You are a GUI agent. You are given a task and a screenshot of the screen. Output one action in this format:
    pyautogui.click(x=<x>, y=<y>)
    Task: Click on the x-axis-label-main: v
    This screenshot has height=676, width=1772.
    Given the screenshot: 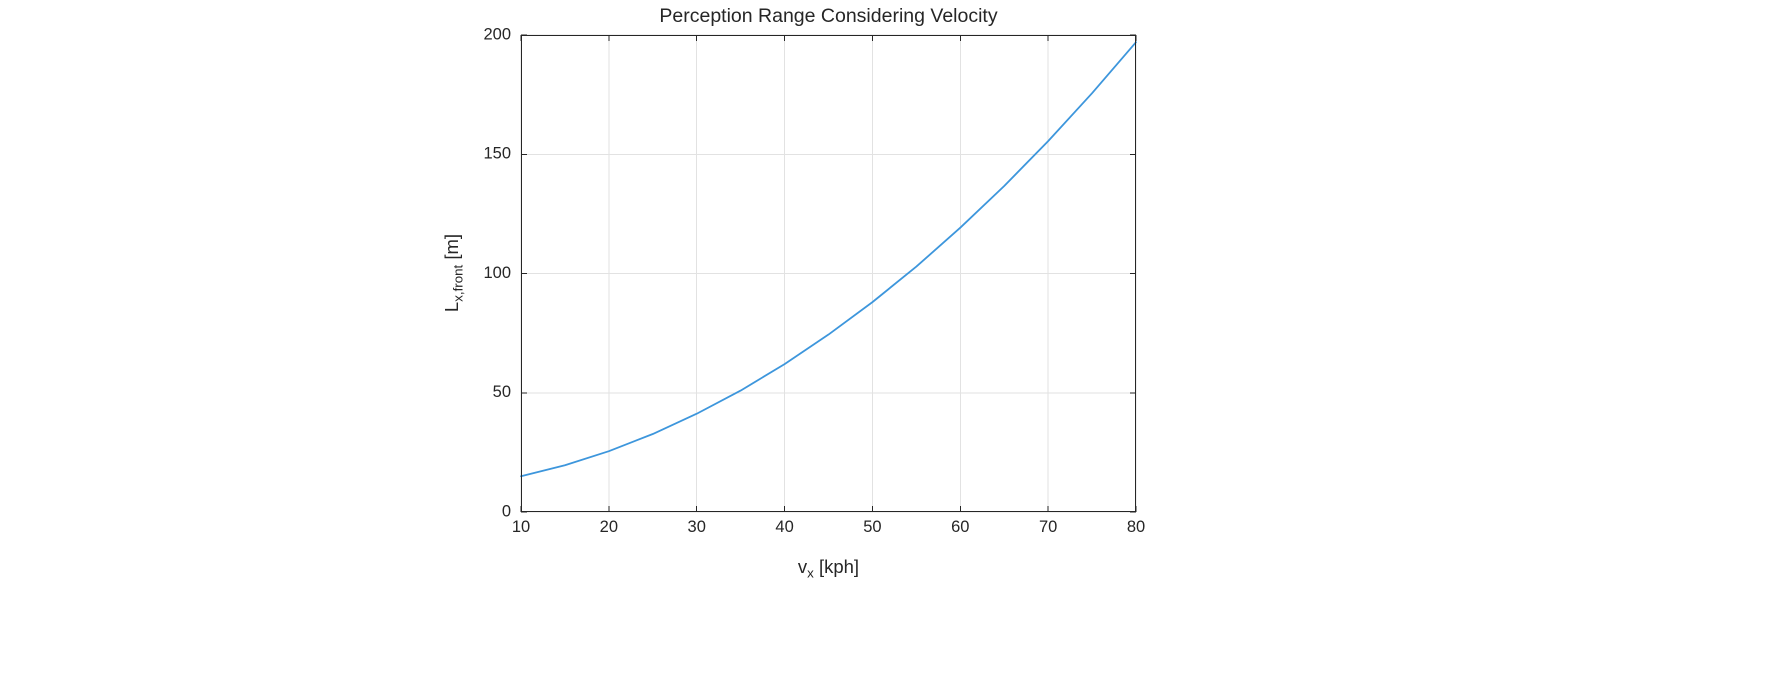 What is the action you would take?
    pyautogui.click(x=802, y=566)
    